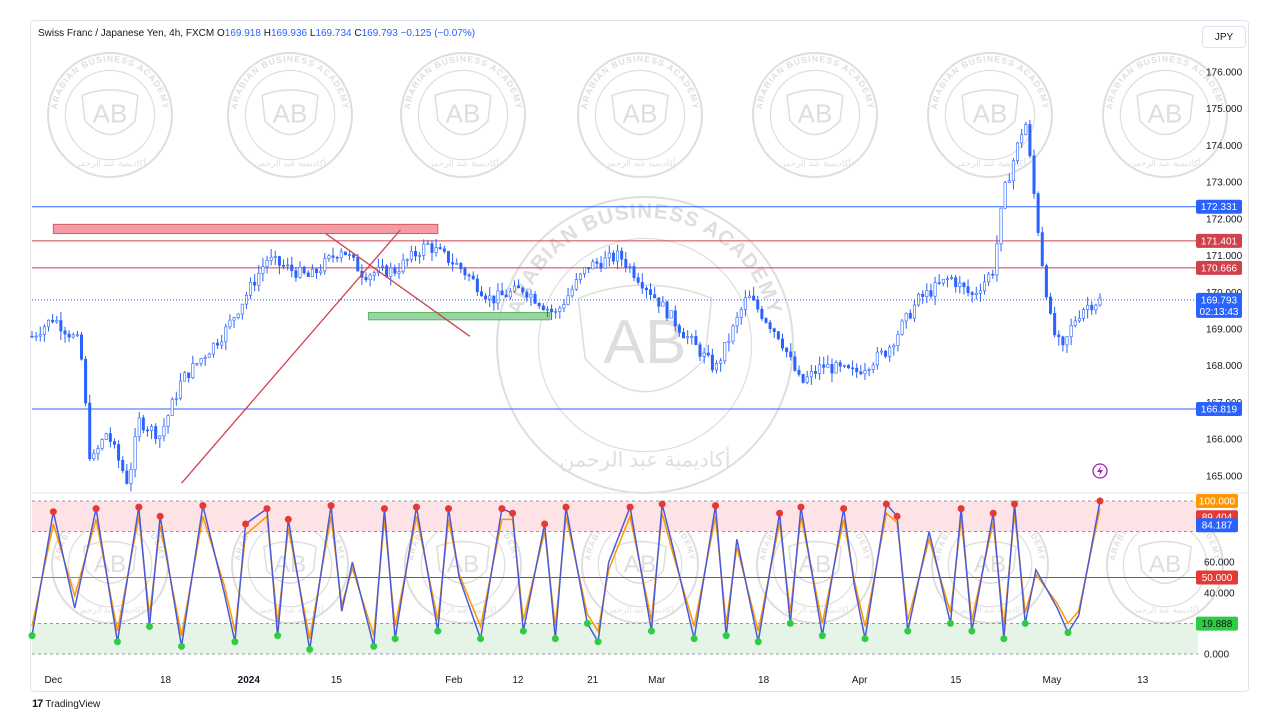 The height and width of the screenshot is (720, 1280). Describe the element at coordinates (1100, 471) in the screenshot. I see `lightning-icon` at that location.